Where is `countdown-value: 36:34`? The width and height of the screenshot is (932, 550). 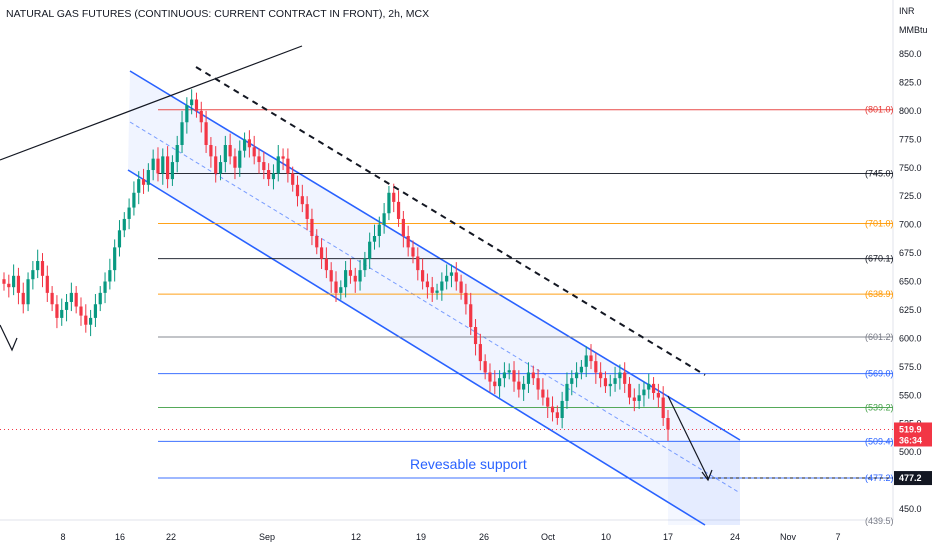 countdown-value: 36:34 is located at coordinates (910, 440).